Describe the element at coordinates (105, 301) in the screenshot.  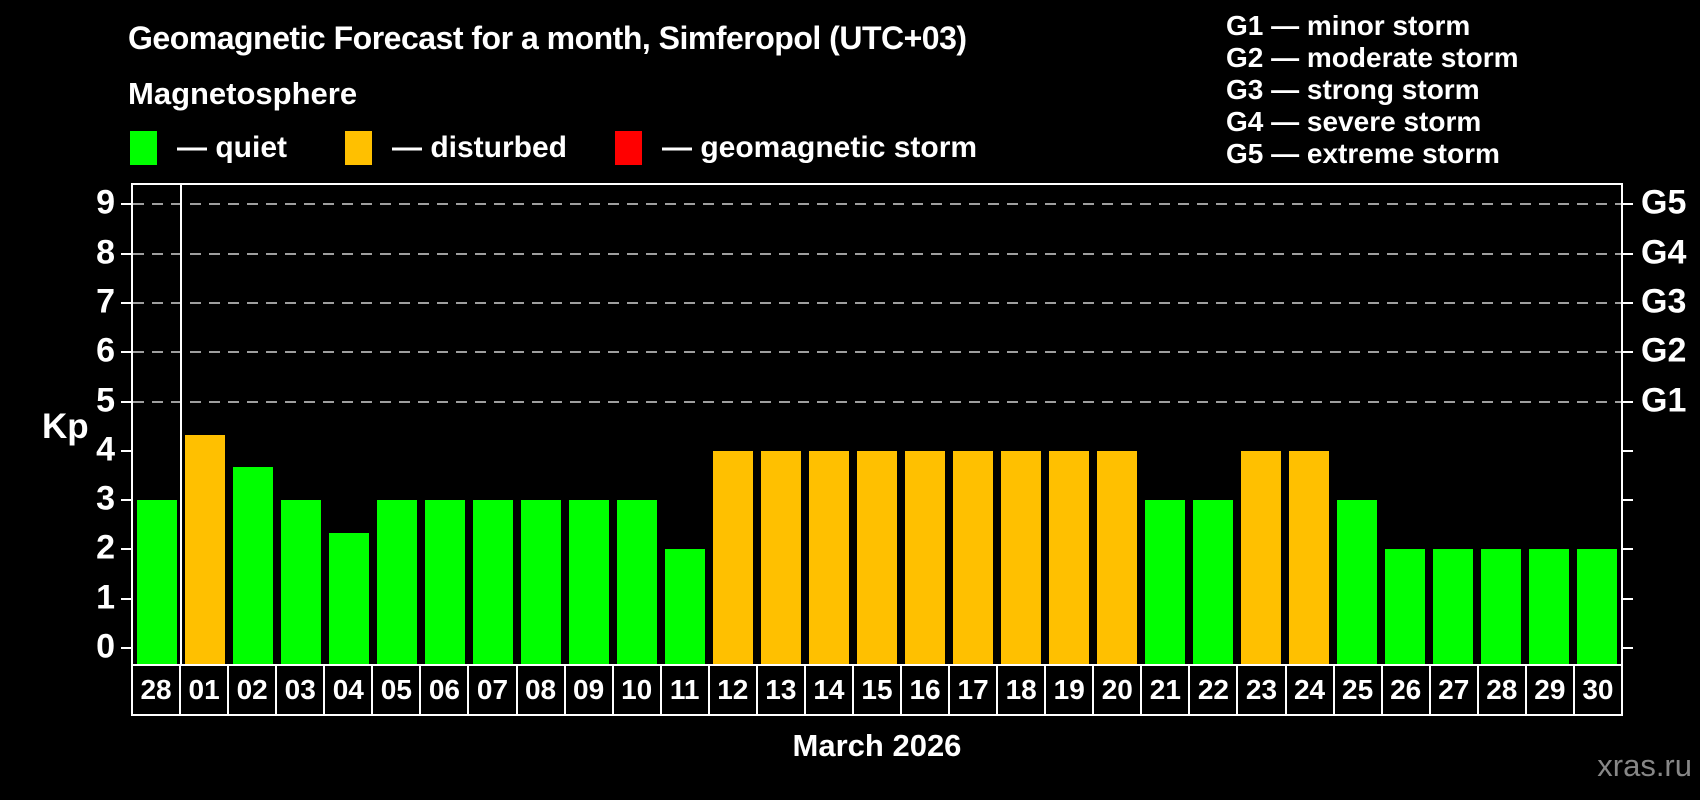
I see `y-tick-label-7: 7` at that location.